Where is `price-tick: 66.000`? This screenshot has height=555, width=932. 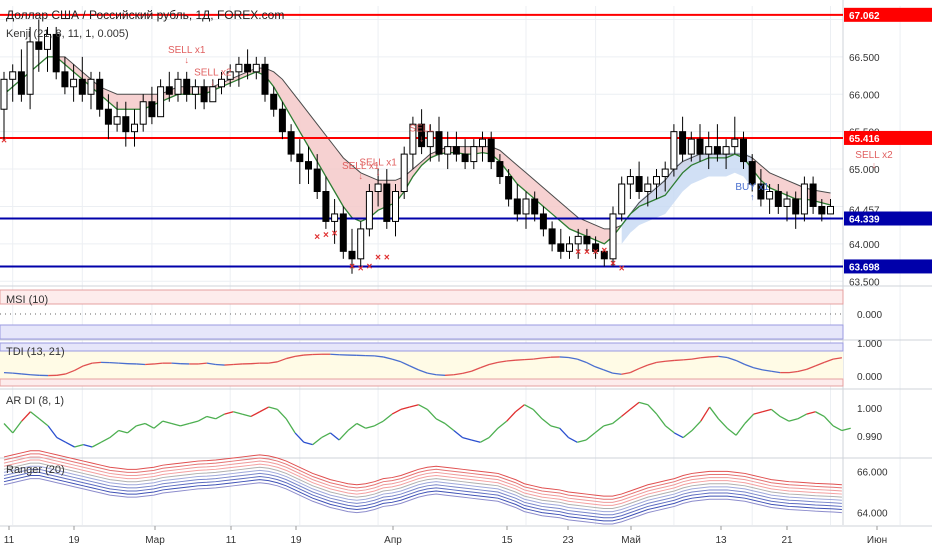
price-tick: 66.000 is located at coordinates (864, 95).